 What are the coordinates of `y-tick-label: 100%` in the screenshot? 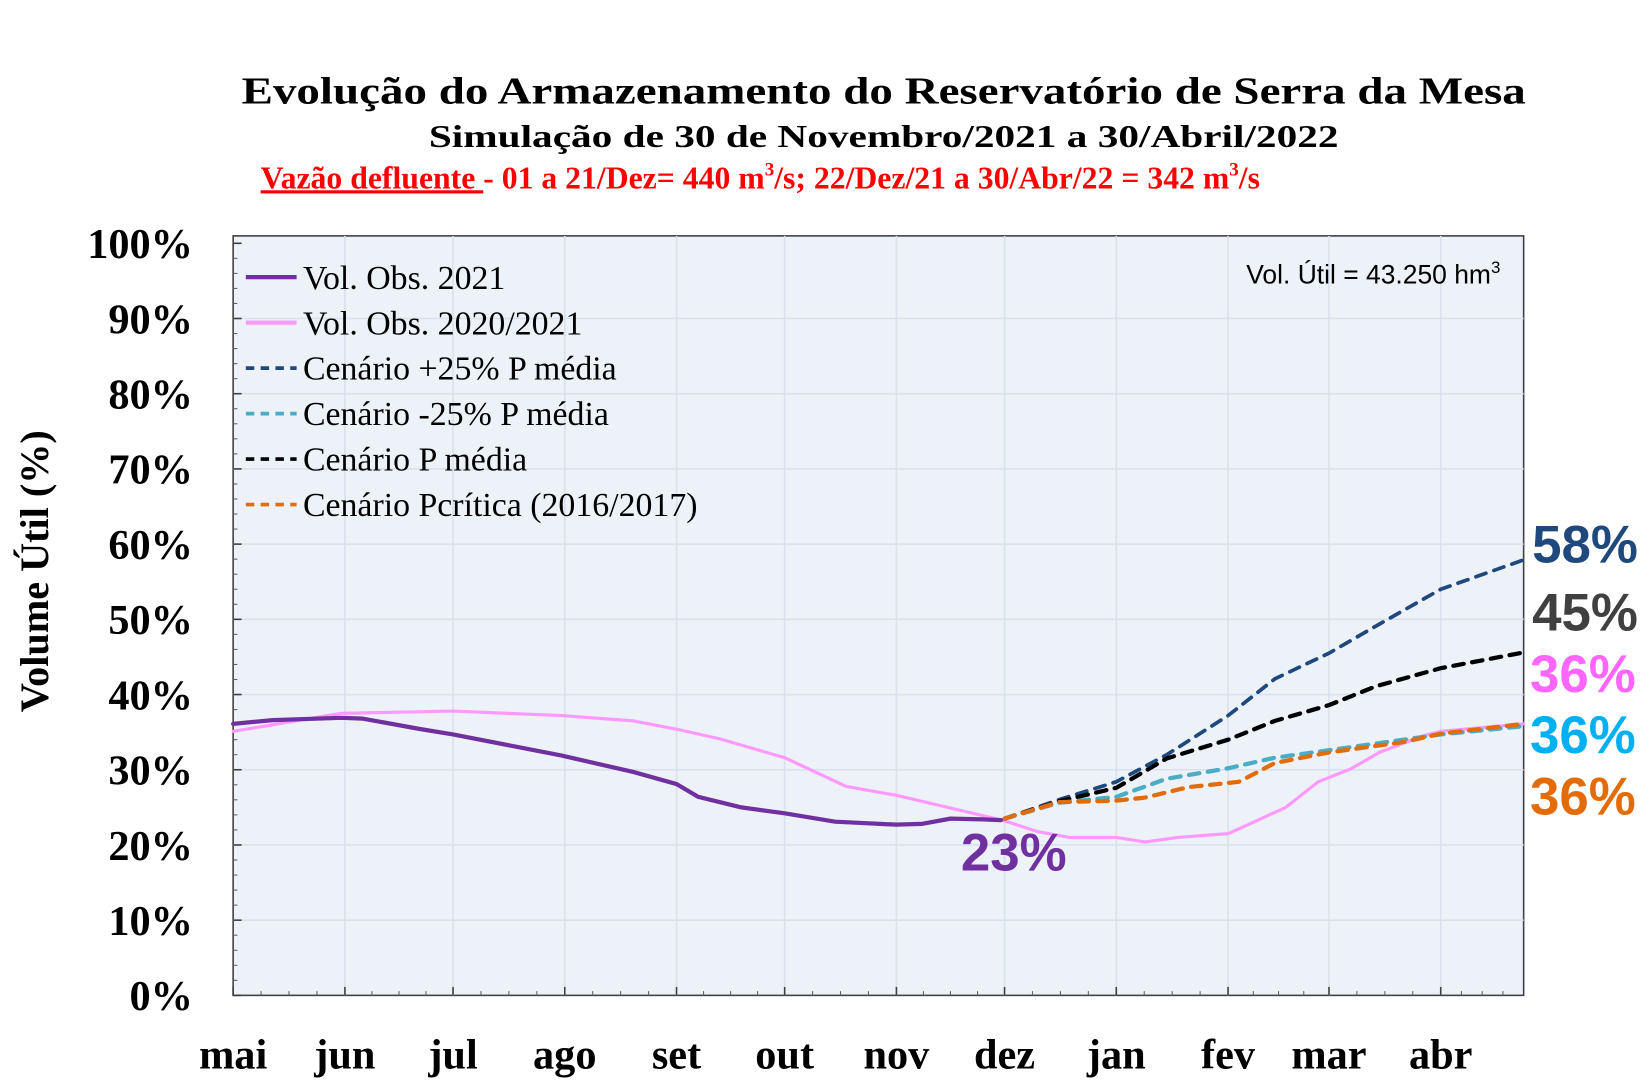 It's located at (140, 244).